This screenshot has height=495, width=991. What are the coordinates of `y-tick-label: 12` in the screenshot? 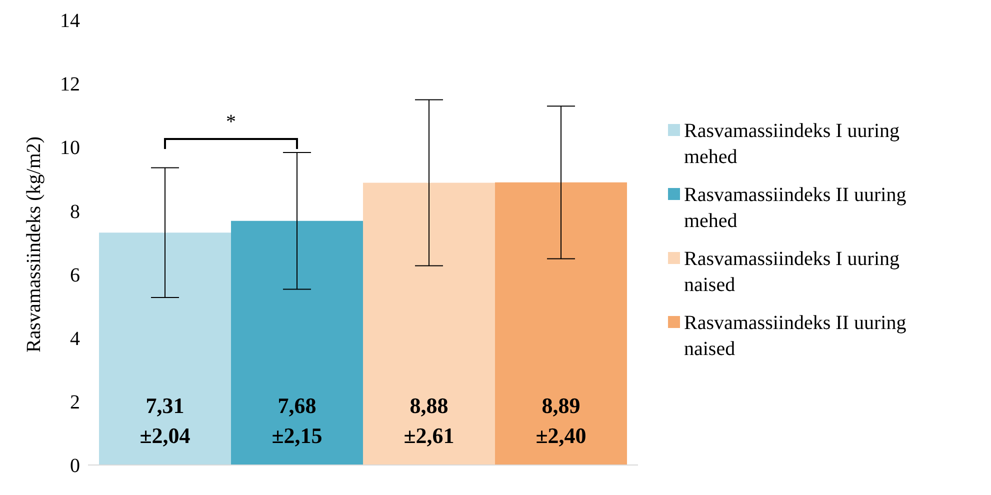 It's located at (70, 85).